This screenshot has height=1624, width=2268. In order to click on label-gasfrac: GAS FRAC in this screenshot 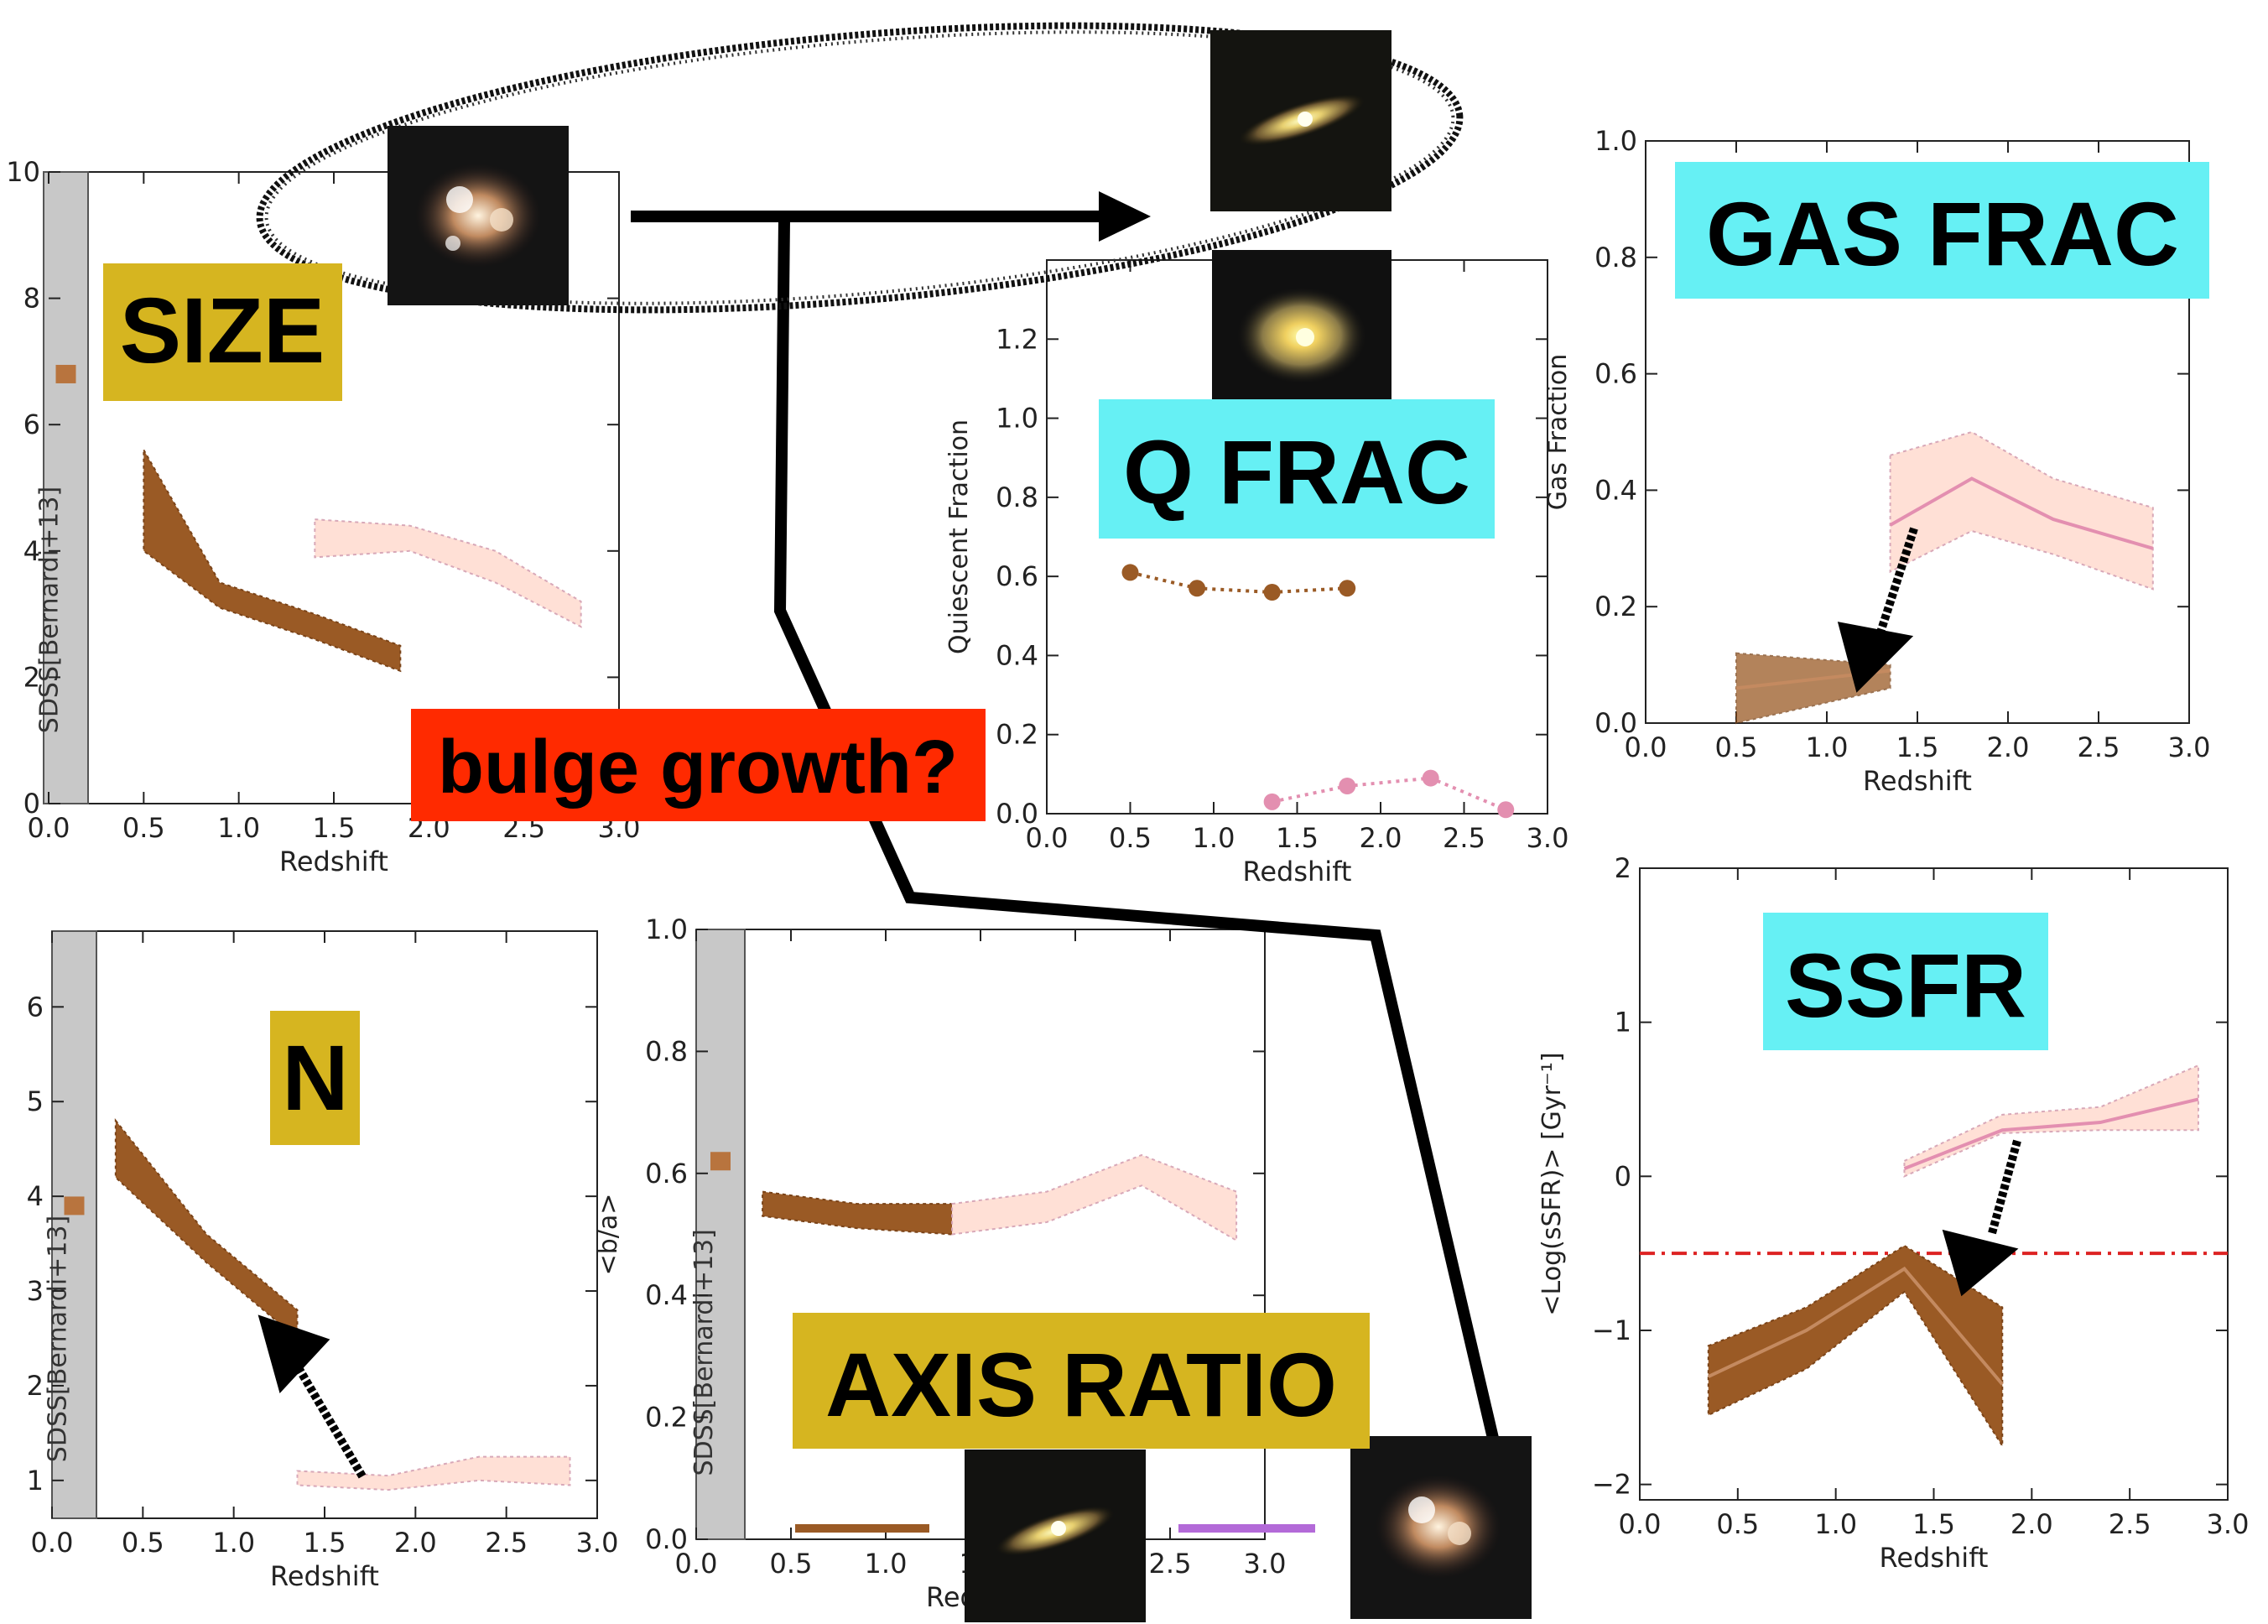, I will do `click(1942, 231)`.